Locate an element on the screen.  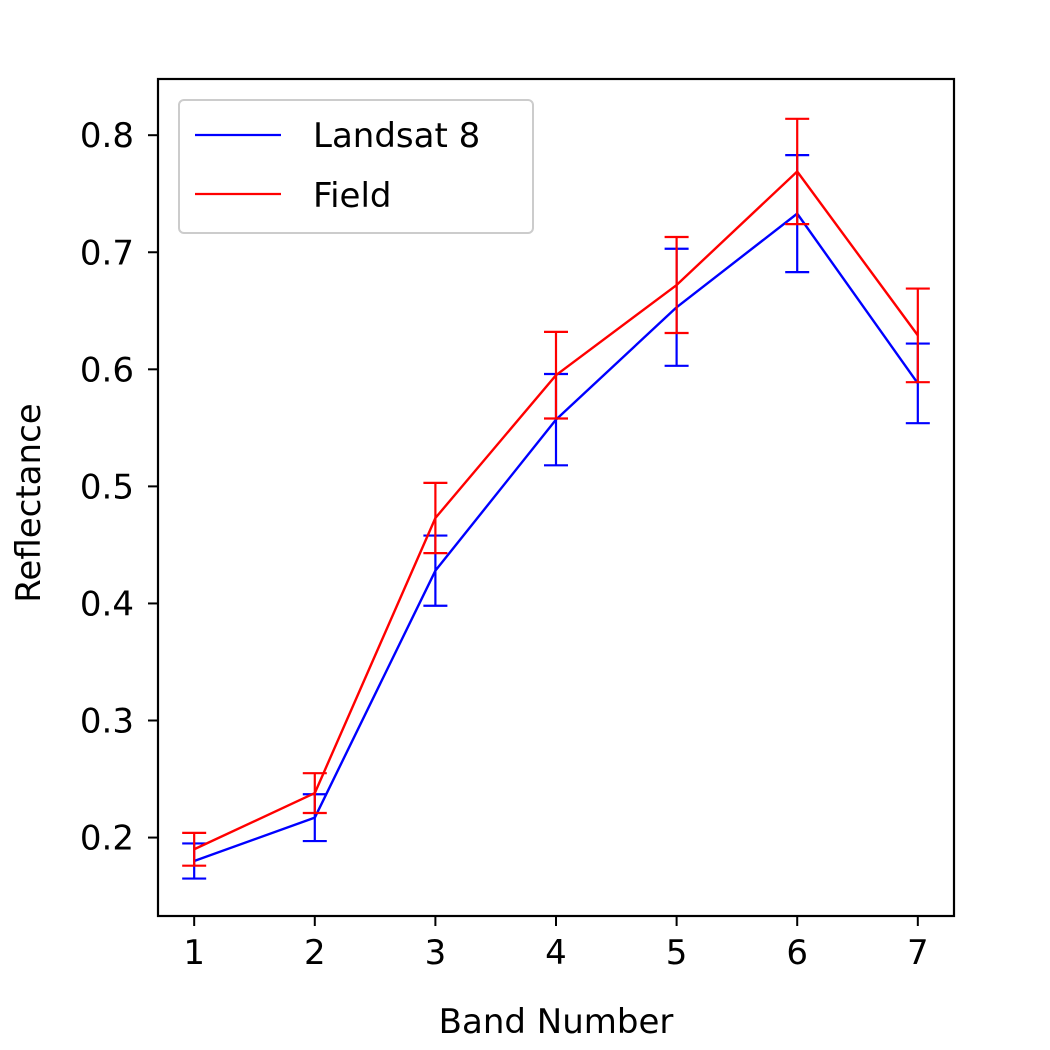
legend-label-landsat-8: Landsat 8 is located at coordinates (396, 136).